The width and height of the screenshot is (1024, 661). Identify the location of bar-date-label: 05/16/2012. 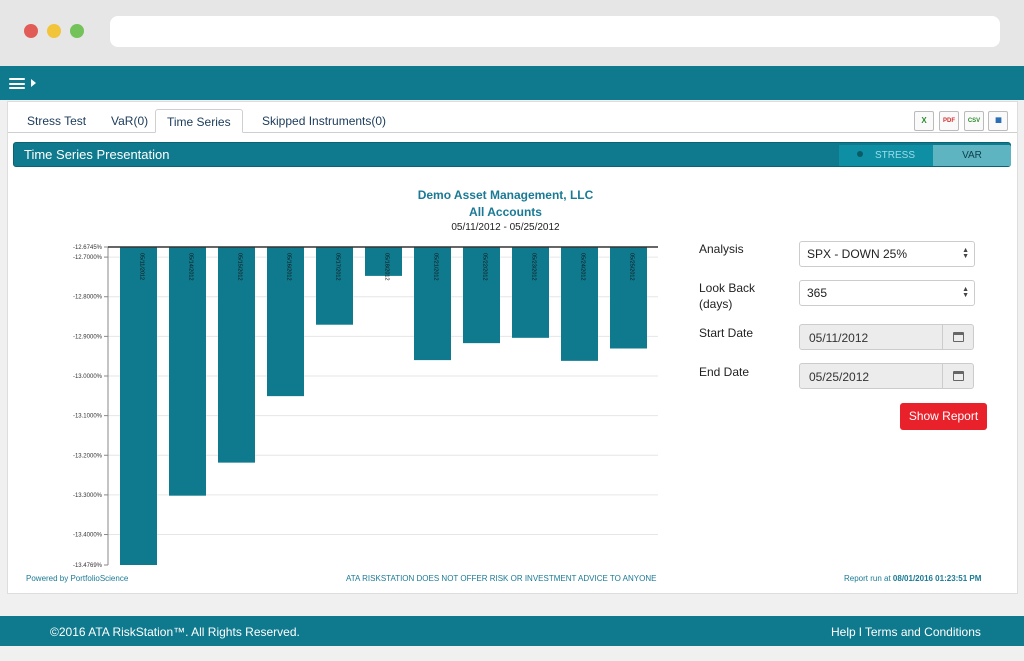
(289, 267).